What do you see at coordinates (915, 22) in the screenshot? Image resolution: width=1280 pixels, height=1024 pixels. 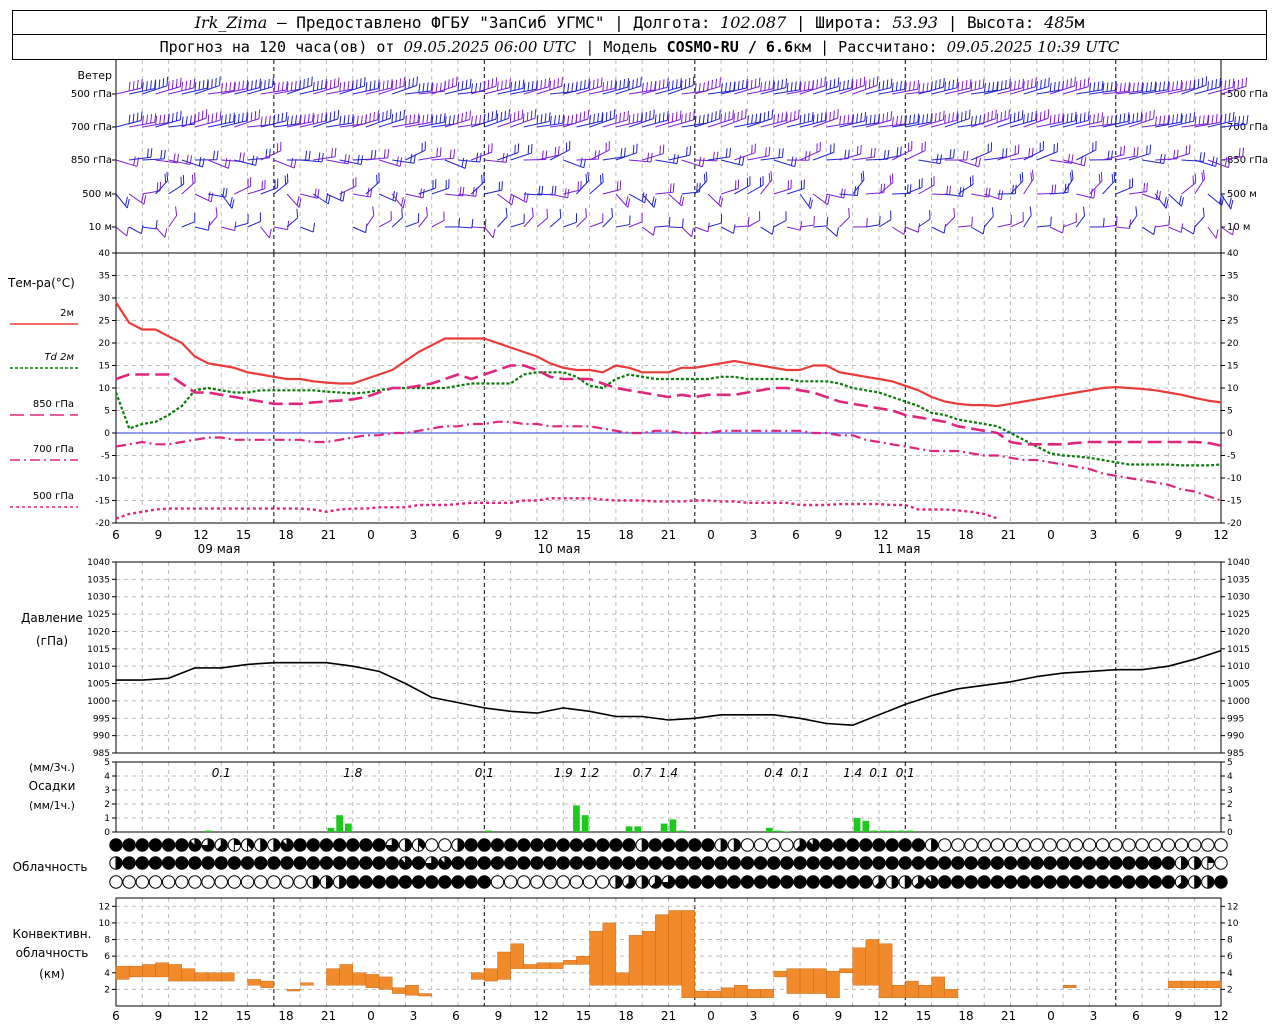 I see `lat-value: 53.93` at bounding box center [915, 22].